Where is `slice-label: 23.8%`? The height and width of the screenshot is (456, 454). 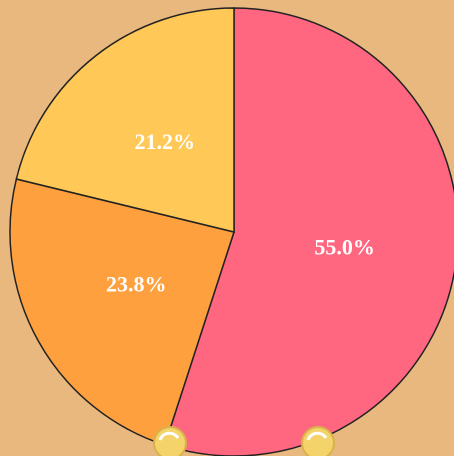 slice-label: 23.8% is located at coordinates (136, 284).